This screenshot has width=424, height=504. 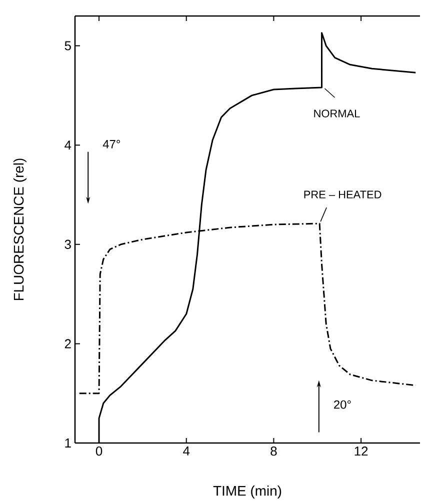 What do you see at coordinates (186, 451) in the screenshot?
I see `x-tick-label: 4` at bounding box center [186, 451].